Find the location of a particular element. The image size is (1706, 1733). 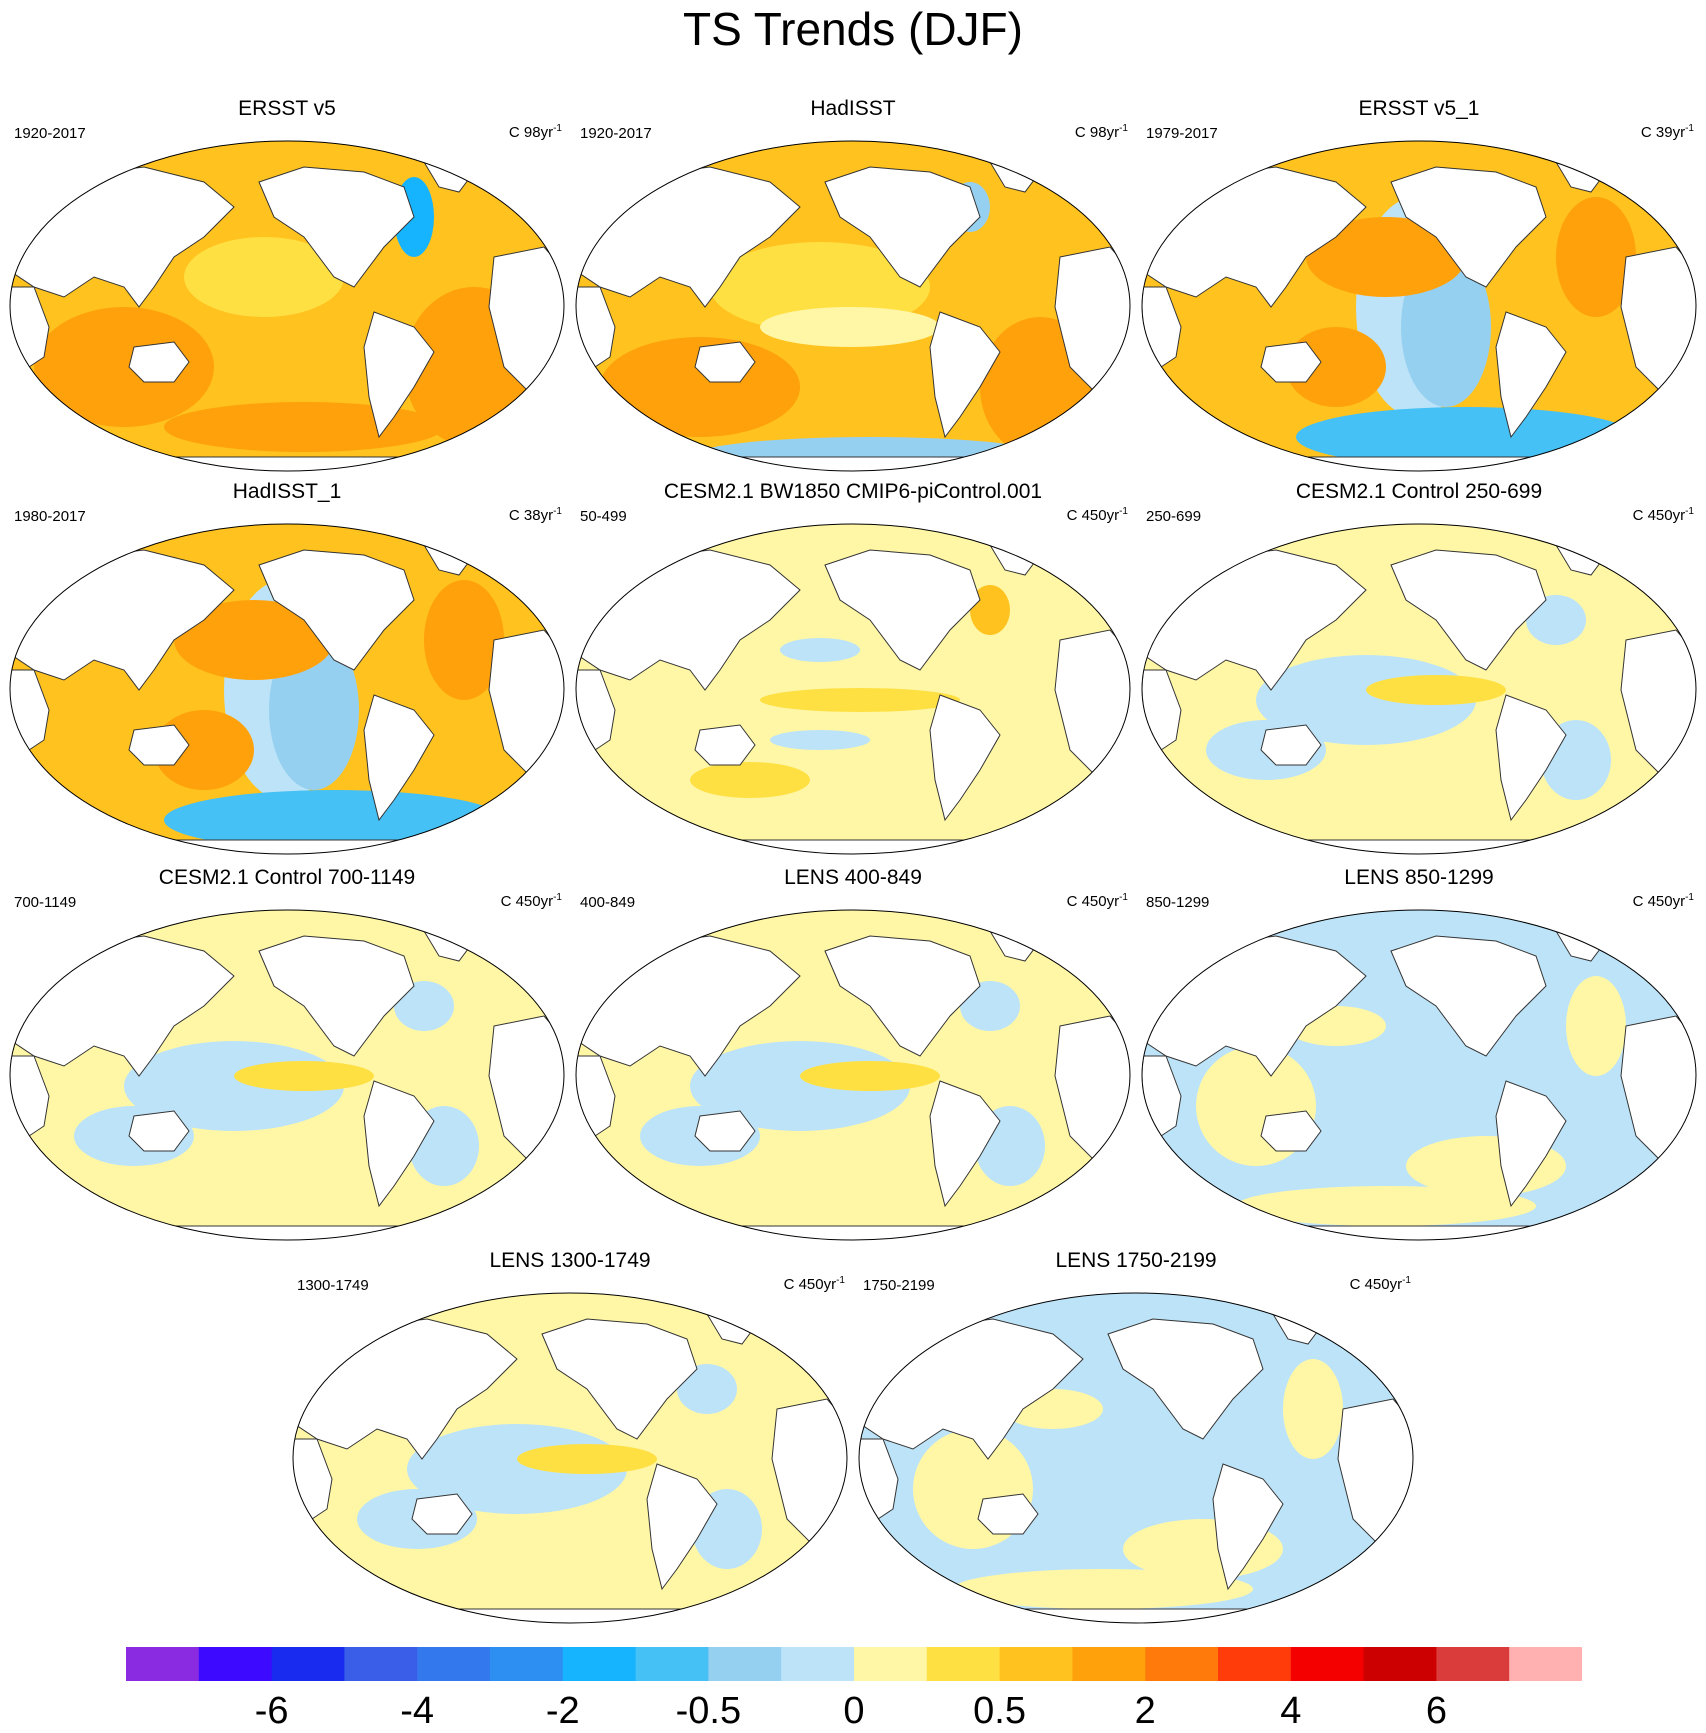

colorbar-tick-label: -2 is located at coordinates (562, 1711).